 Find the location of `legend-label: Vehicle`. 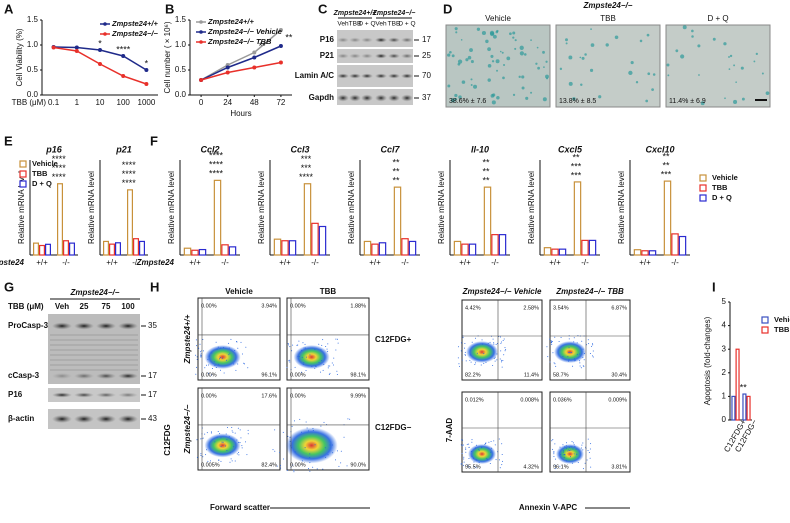

legend-label: Vehicle is located at coordinates (725, 177).